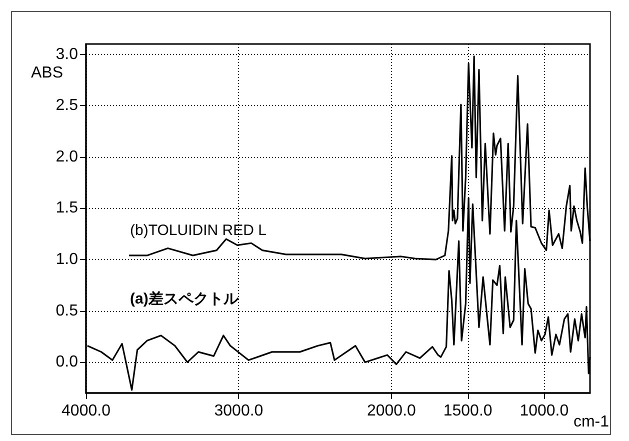 The width and height of the screenshot is (629, 441). Describe the element at coordinates (591, 422) in the screenshot. I see `x-axis-title: cm-1` at that location.